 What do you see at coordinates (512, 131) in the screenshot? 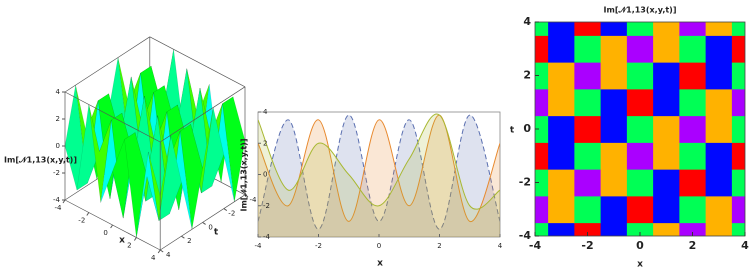
I see `y-axis-label: t` at bounding box center [512, 131].